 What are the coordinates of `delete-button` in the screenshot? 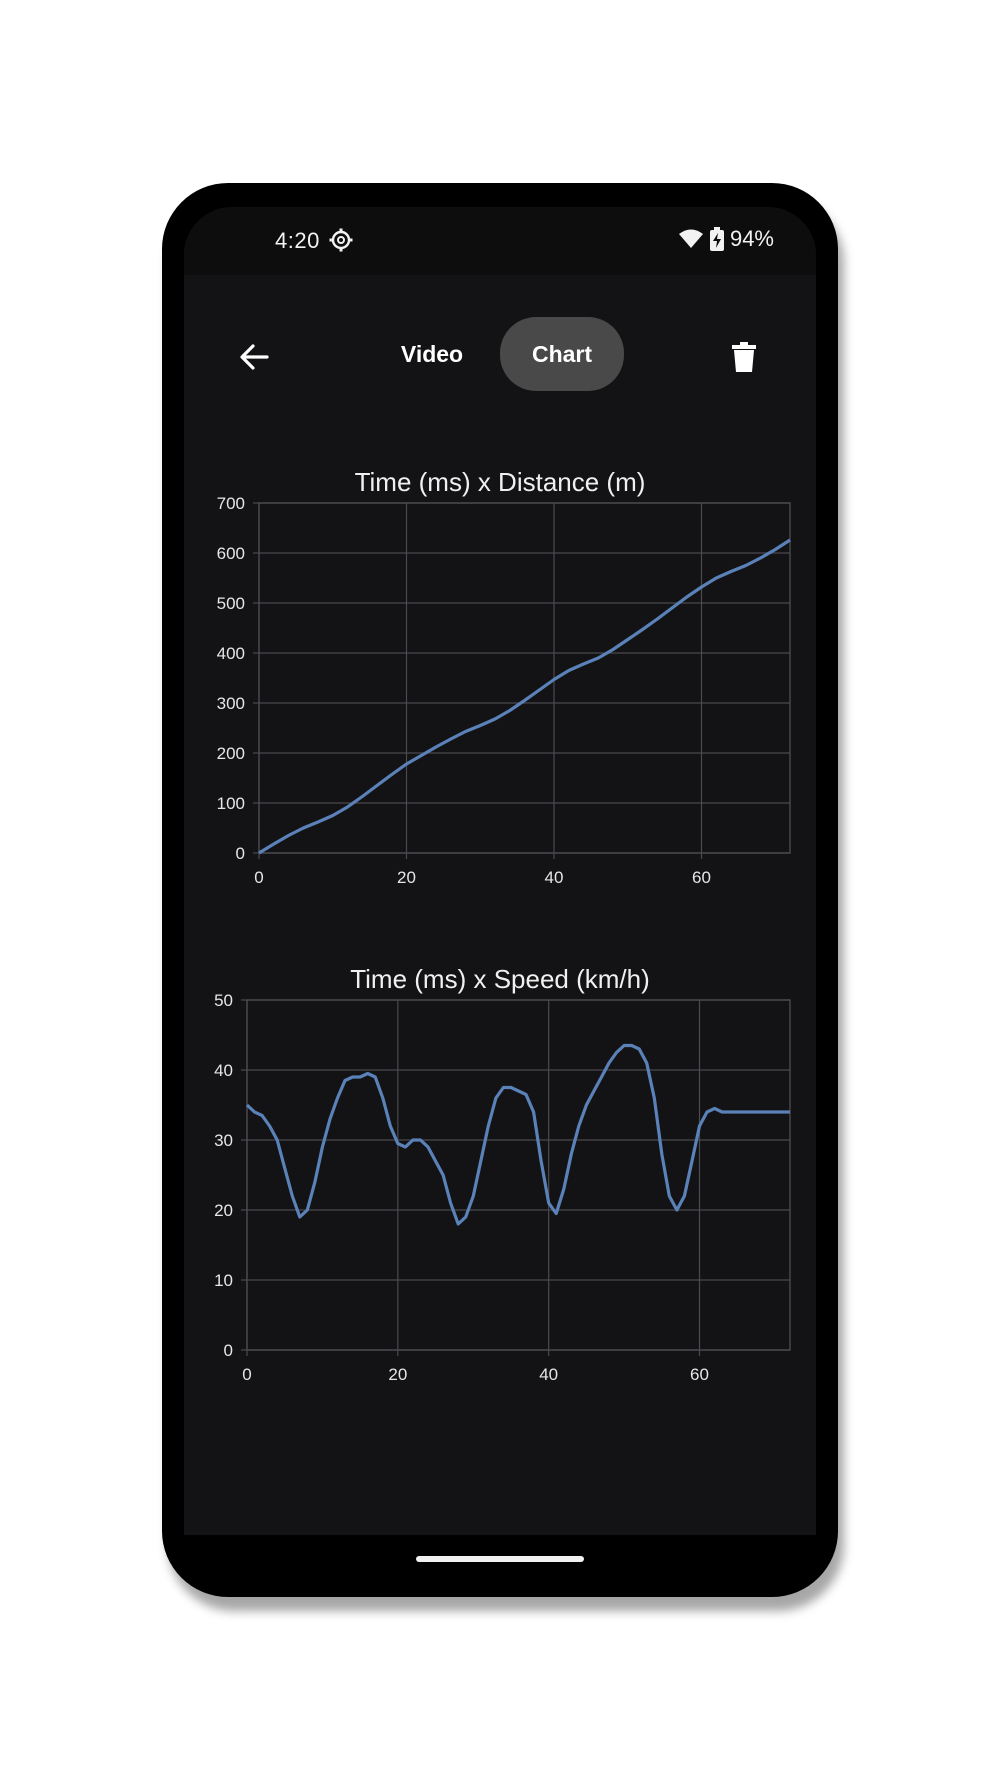 It's located at (744, 357).